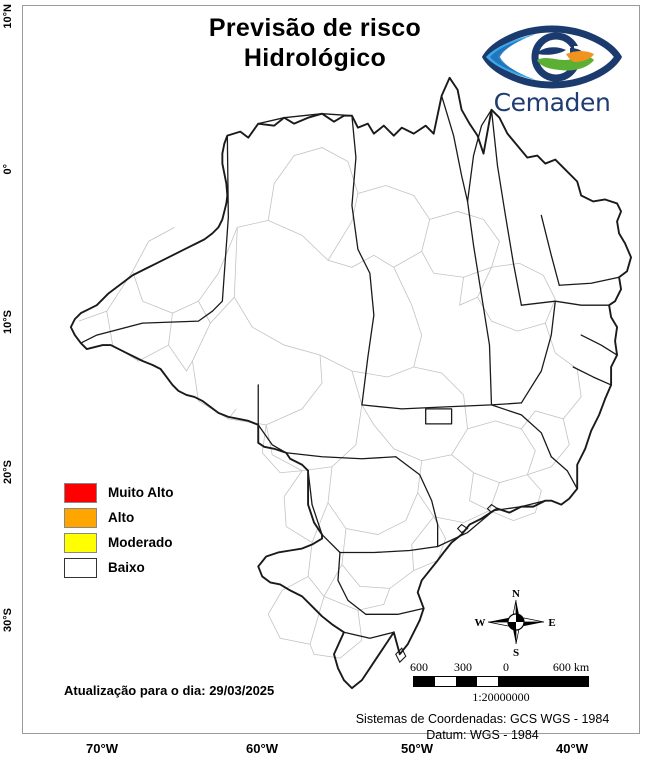  What do you see at coordinates (552, 57) in the screenshot?
I see `cemaden-eye-icon` at bounding box center [552, 57].